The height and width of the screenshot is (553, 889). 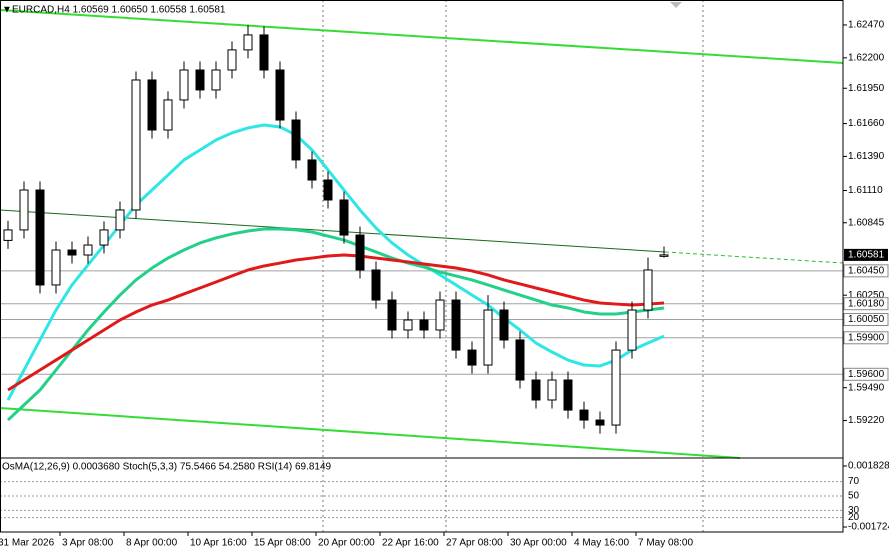 What do you see at coordinates (410, 543) in the screenshot?
I see `x-tick-label: 22 Apr 16:00` at bounding box center [410, 543].